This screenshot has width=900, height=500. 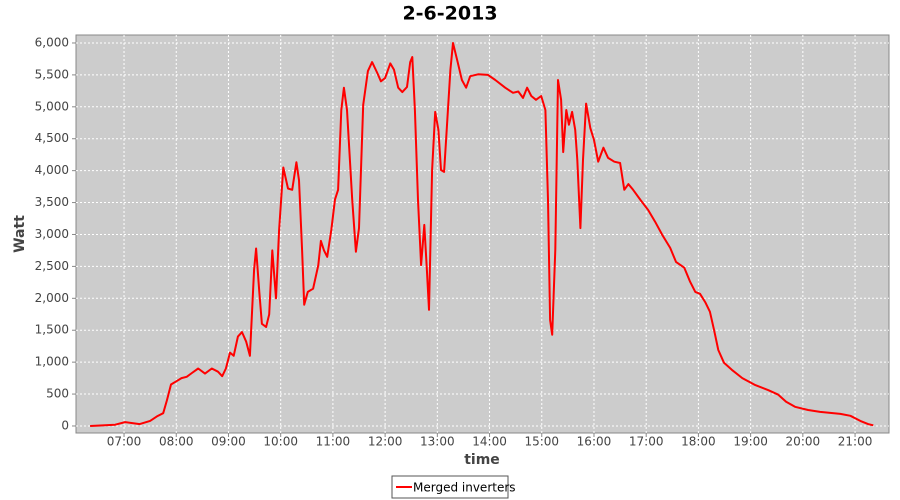 I want to click on x-tick-label: 14:00, so click(x=489, y=442).